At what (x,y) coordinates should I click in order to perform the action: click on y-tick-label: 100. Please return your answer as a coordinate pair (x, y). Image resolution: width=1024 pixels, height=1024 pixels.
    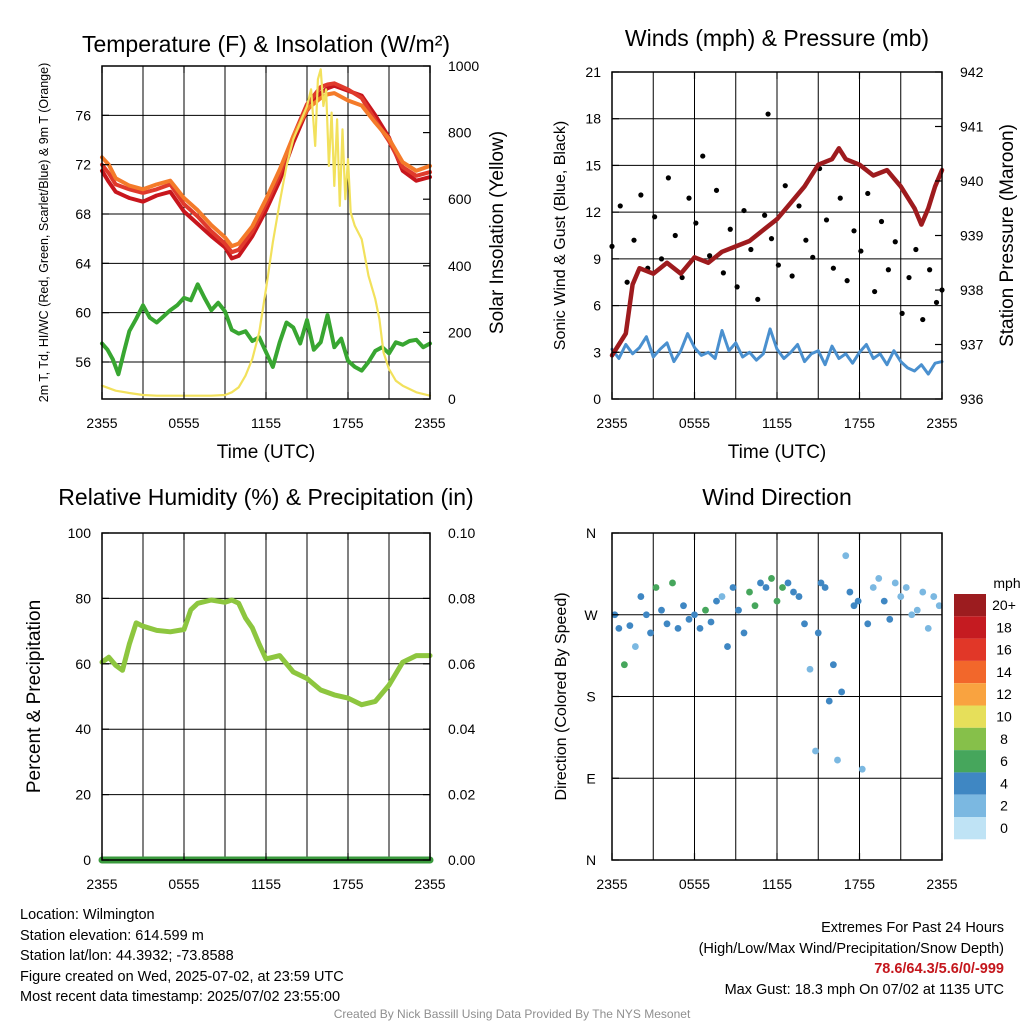
    Looking at the image, I should click on (80, 533).